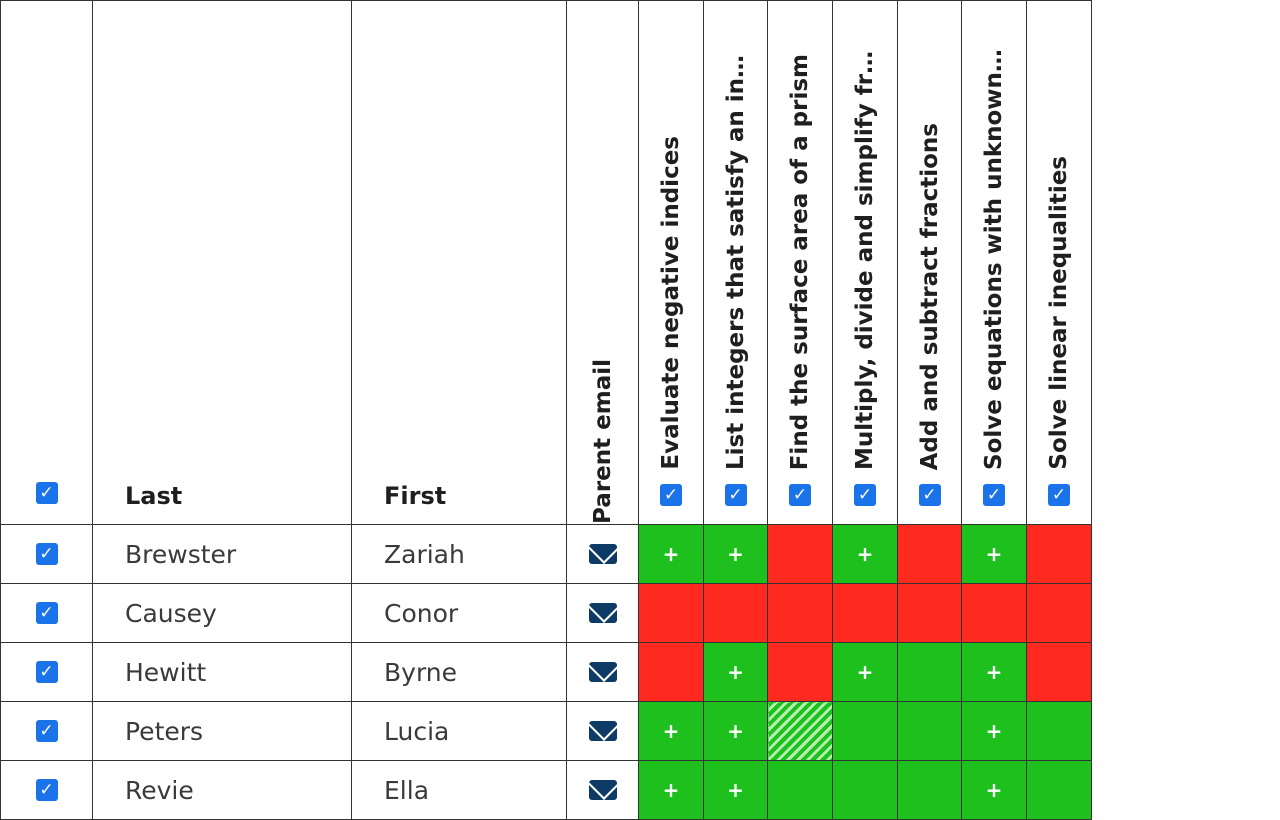  Describe the element at coordinates (222, 672) in the screenshot. I see `last-name-cell: Hewitt` at that location.